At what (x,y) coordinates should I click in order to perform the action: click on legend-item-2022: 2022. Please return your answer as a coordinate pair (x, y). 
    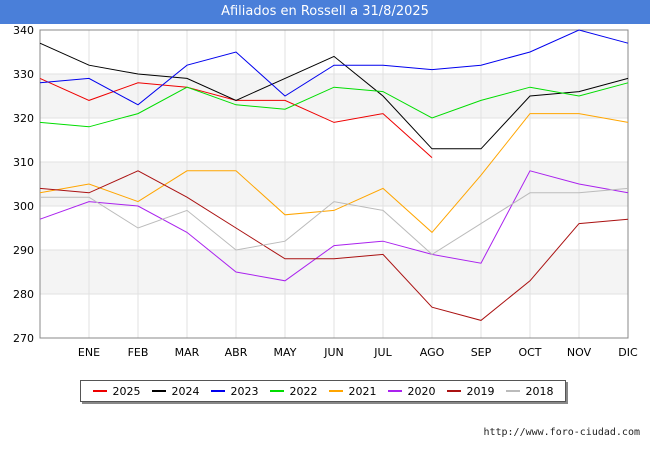
    Looking at the image, I should click on (293, 391).